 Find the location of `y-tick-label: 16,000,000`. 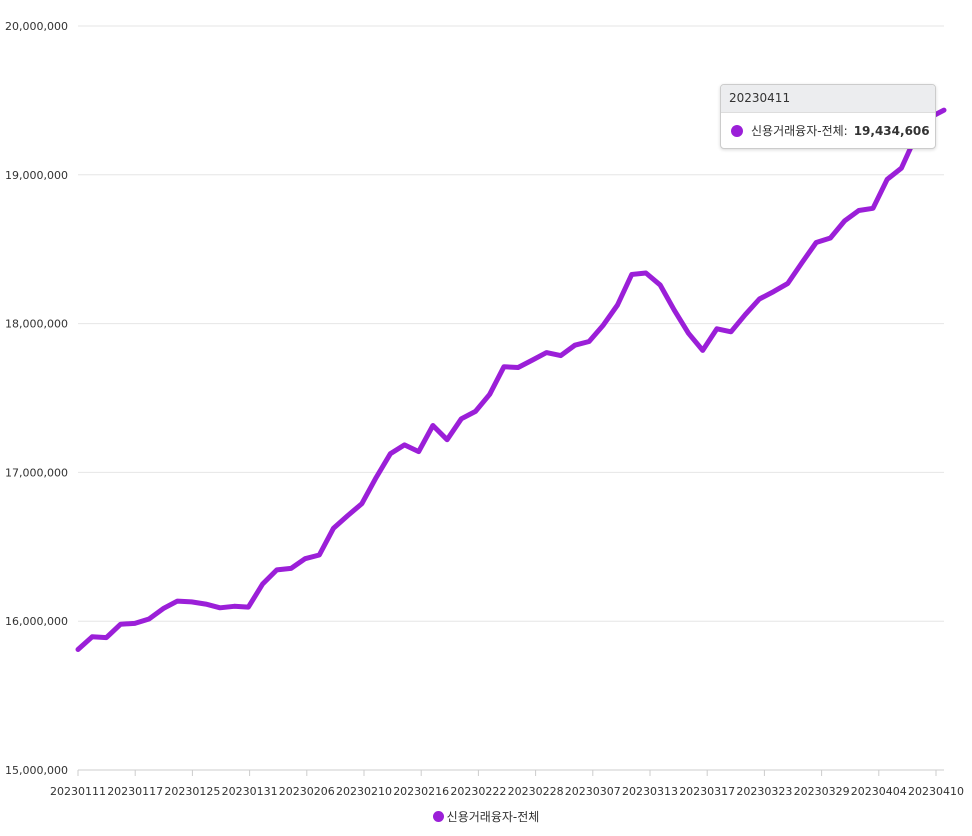

y-tick-label: 16,000,000 is located at coordinates (36, 621).